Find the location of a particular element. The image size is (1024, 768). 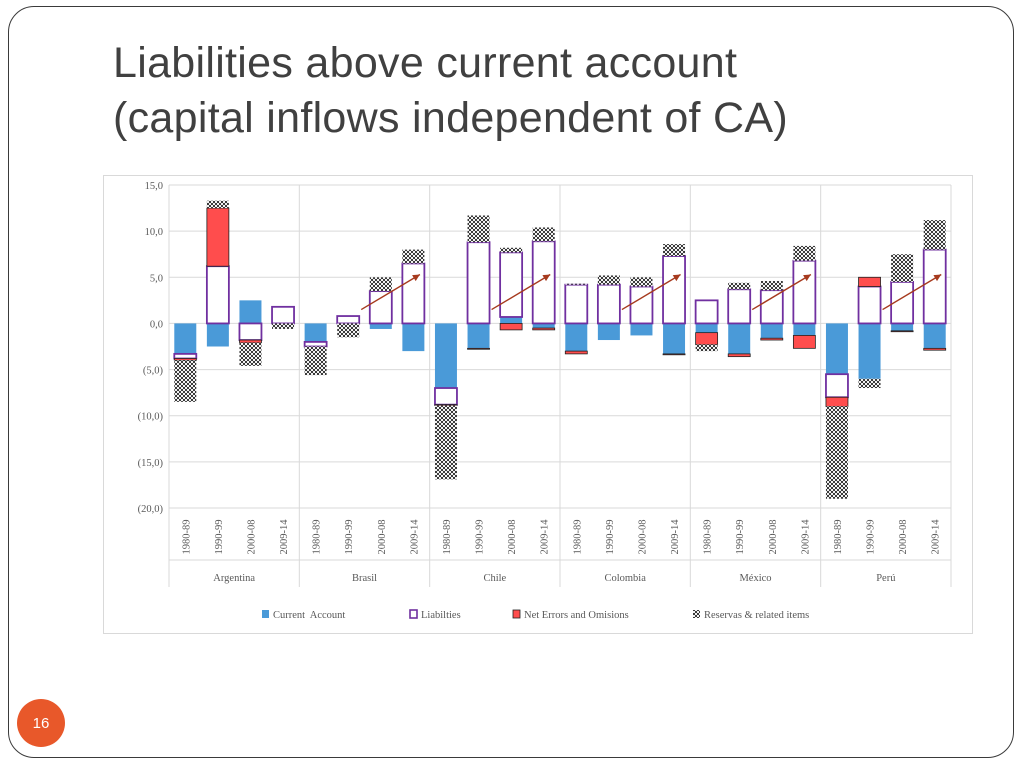

y-tick-label: 0,0 is located at coordinates (156, 324).